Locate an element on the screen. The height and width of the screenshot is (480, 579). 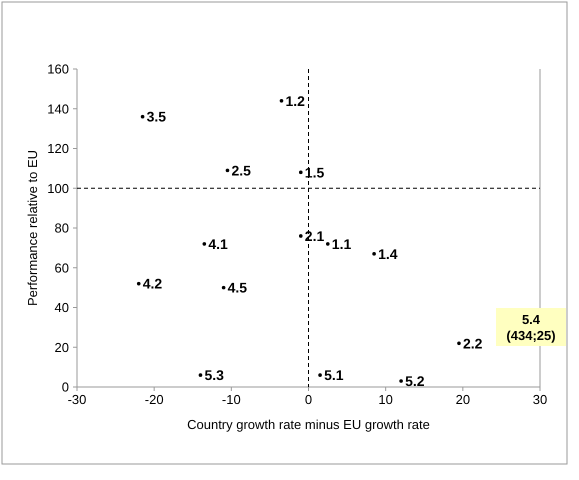
y-tick-label: 20 is located at coordinates (61, 347).